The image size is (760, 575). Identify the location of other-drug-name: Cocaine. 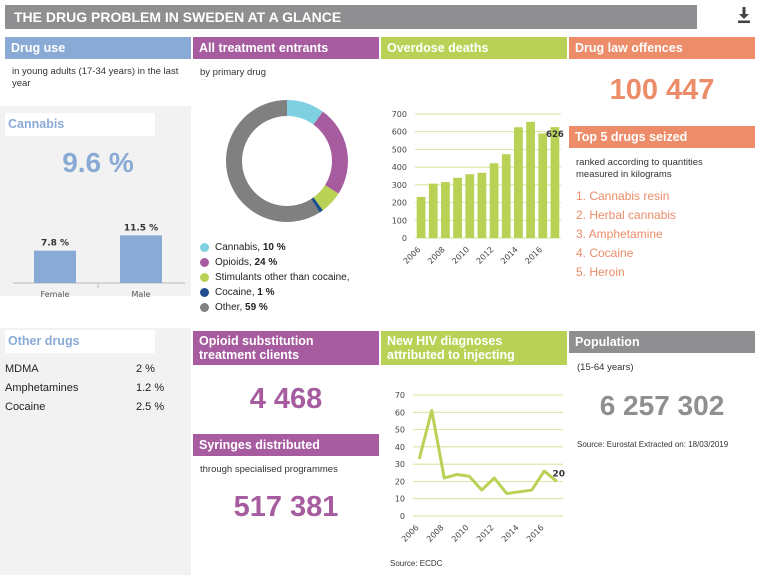
(25, 407).